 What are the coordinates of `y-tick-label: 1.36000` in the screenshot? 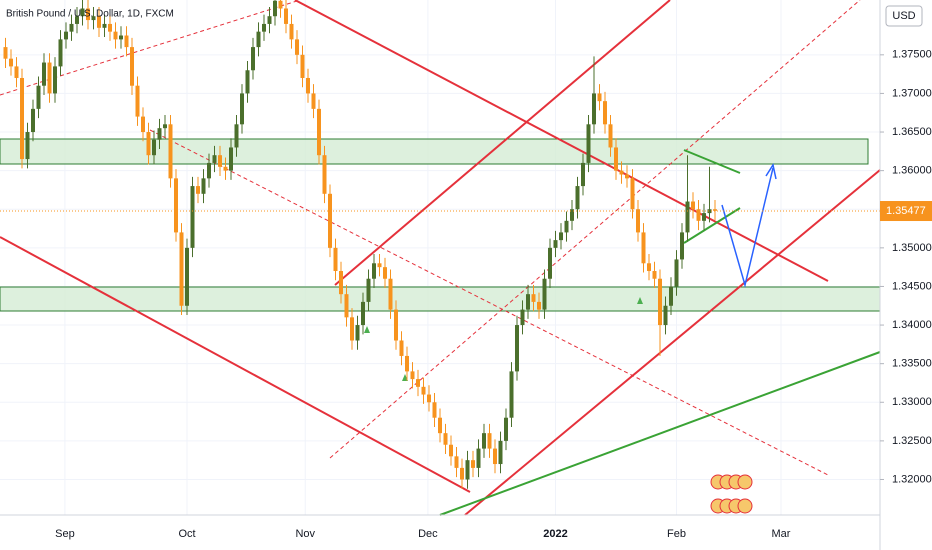 It's located at (912, 171).